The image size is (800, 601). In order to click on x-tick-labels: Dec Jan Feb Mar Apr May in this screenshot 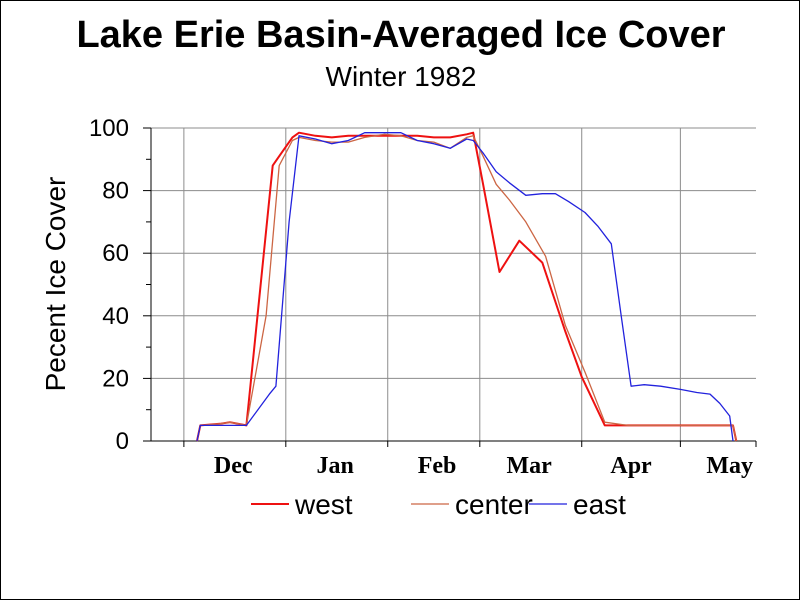, I will do `click(483, 466)`.